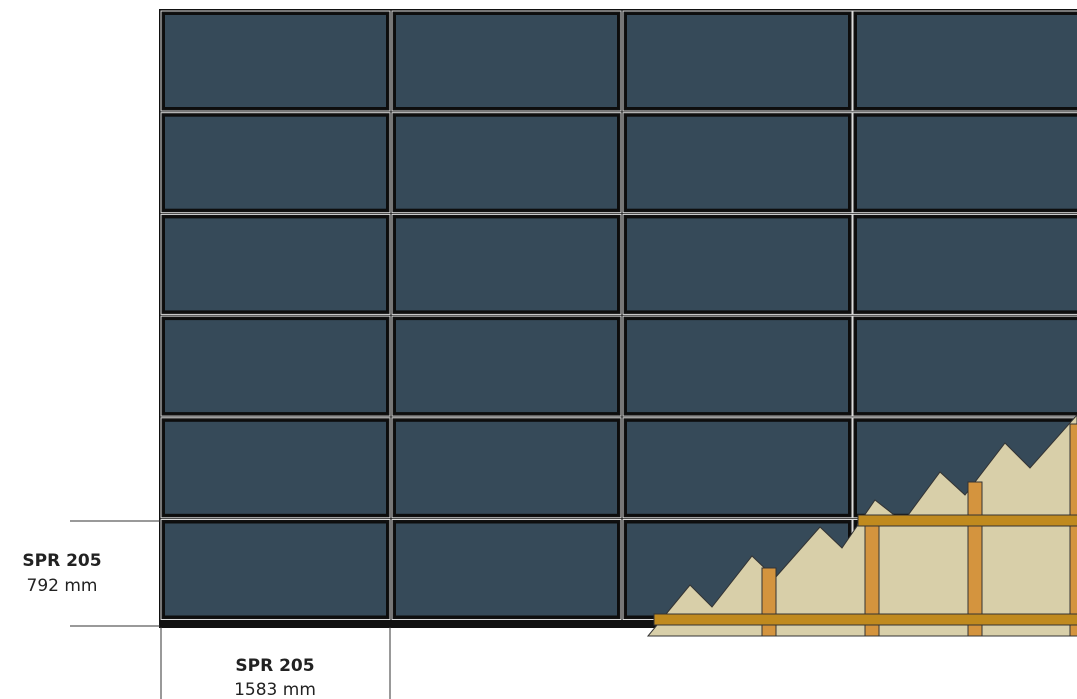  What do you see at coordinates (275, 689) in the screenshot?
I see `width-dimension: 1583 mm` at bounding box center [275, 689].